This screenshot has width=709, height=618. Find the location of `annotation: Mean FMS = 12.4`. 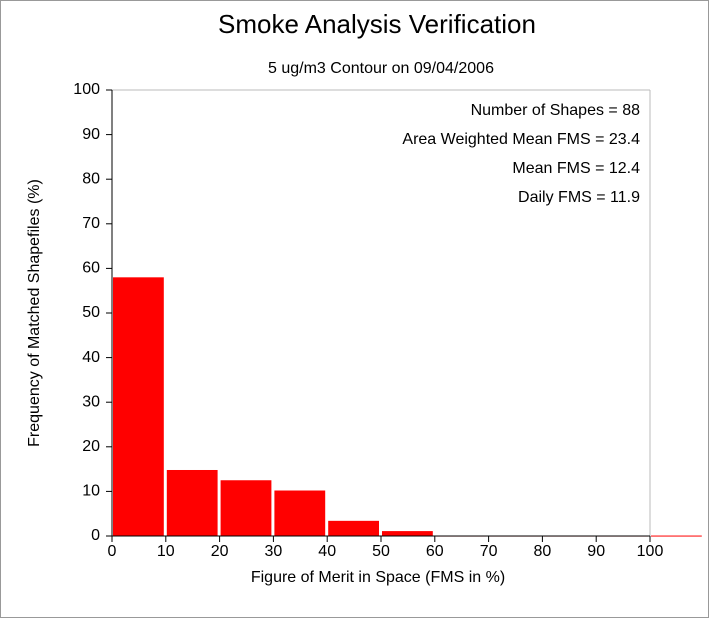

annotation: Mean FMS = 12.4 is located at coordinates (576, 168).